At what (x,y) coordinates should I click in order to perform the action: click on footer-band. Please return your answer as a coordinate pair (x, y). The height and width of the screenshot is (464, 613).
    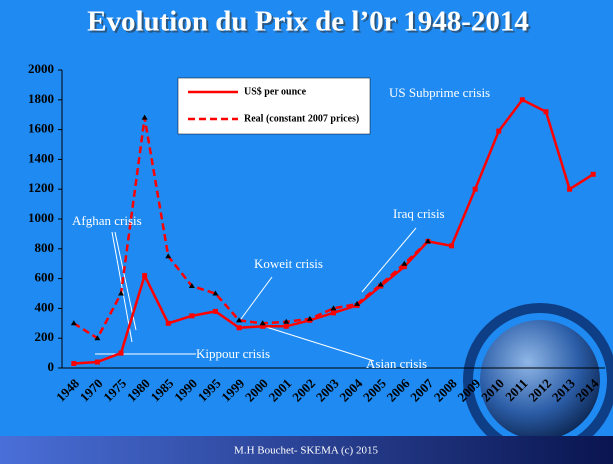
    Looking at the image, I should click on (306, 450).